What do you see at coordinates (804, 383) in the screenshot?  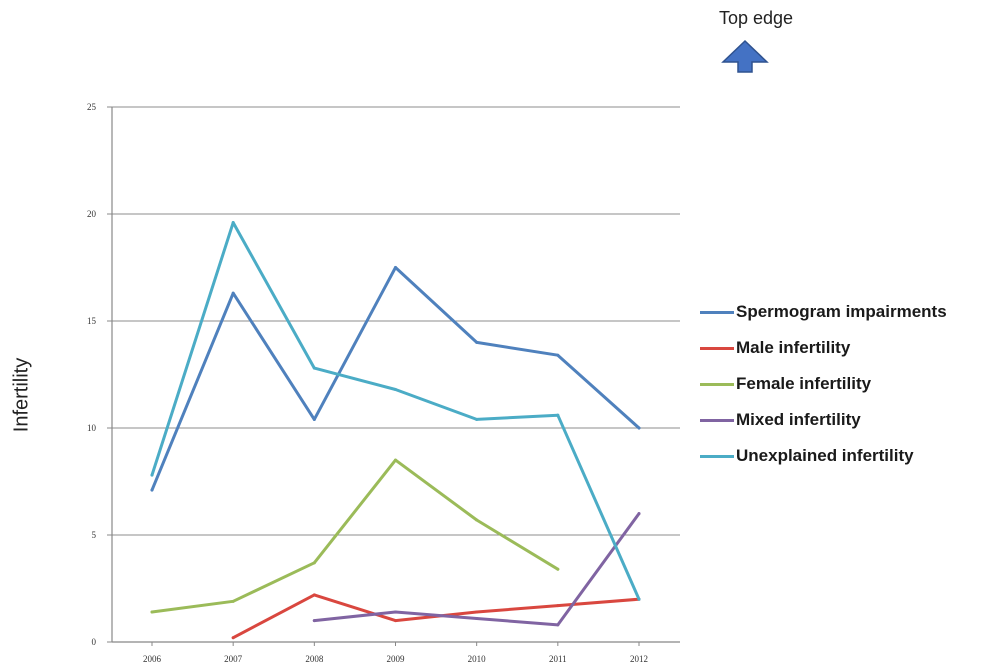 I see `legend-label: Female infertility` at bounding box center [804, 383].